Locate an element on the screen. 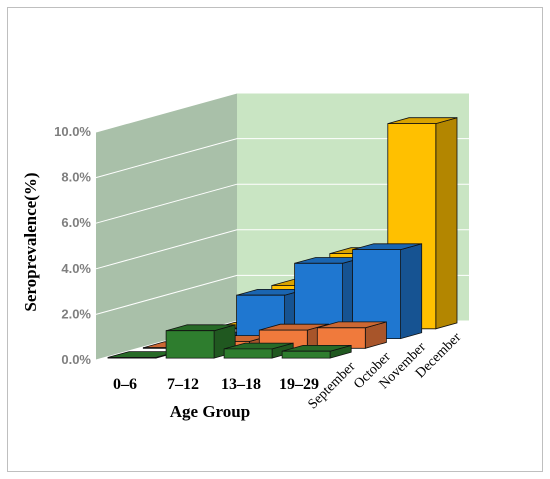 This screenshot has width=550, height=479. y-axis-label: Seroprevalence(%) is located at coordinates (30, 241).